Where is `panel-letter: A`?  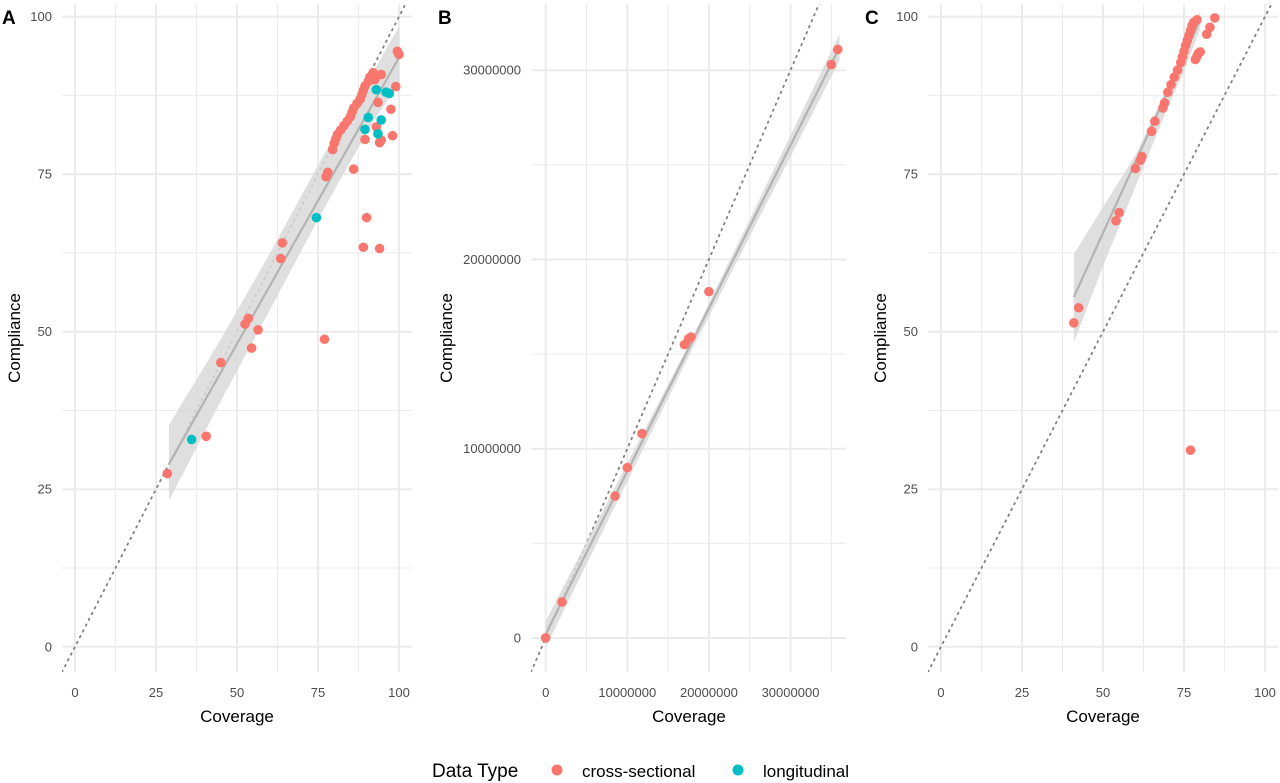 panel-letter: A is located at coordinates (9, 18).